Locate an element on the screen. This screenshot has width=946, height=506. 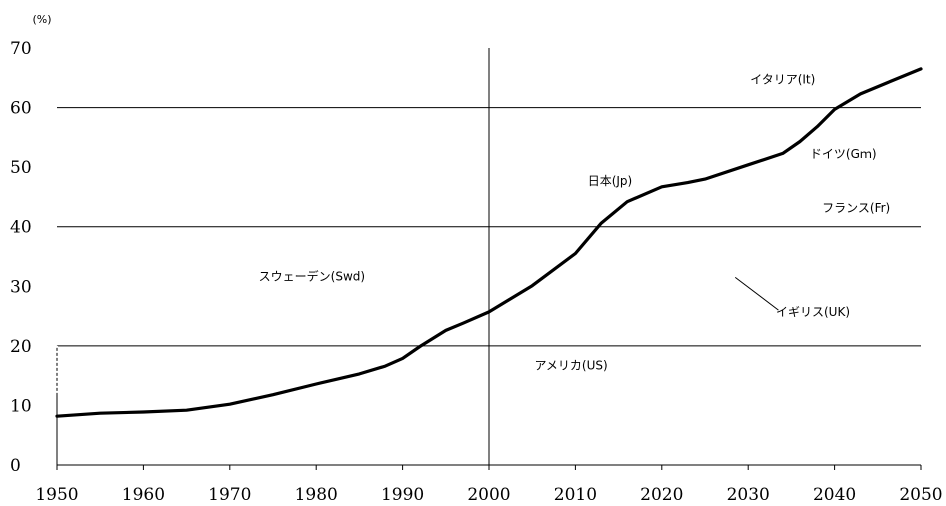
annotation-label: フランス(Fr) is located at coordinates (856, 208).